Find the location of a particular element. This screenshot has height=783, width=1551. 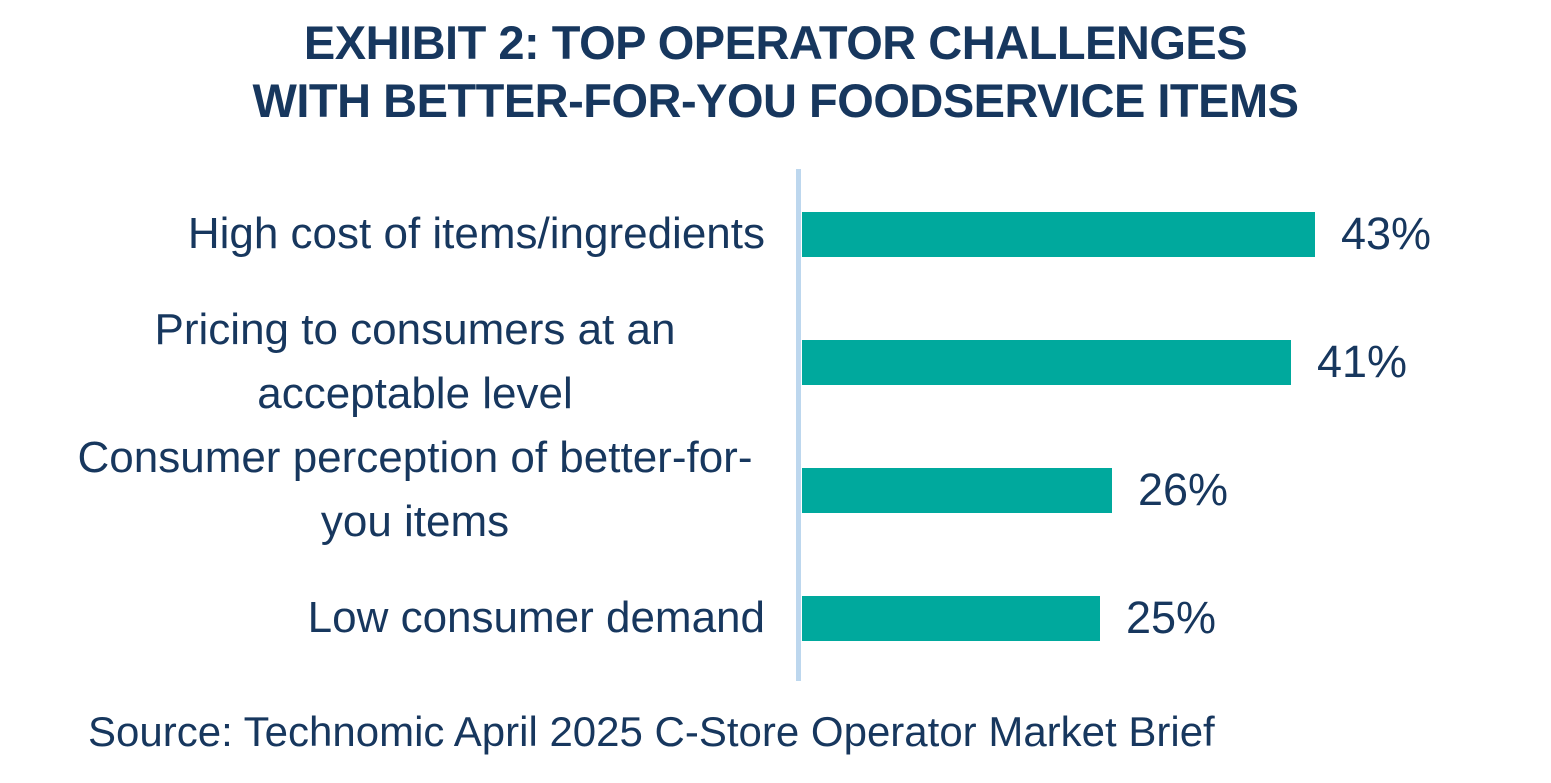

y-axis-line is located at coordinates (798, 425).